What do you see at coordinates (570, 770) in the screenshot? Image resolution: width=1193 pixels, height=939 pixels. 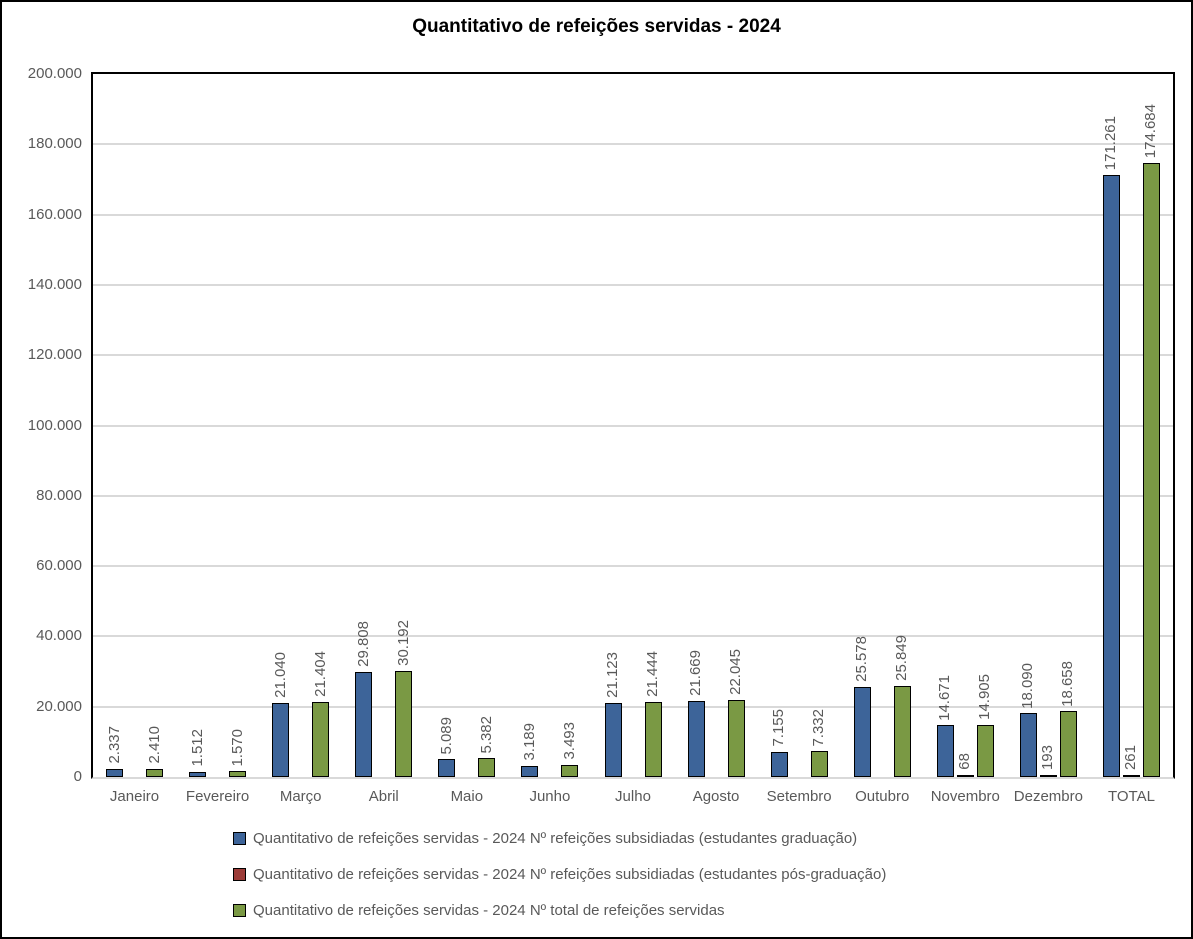 I see `bar-junho-s2` at bounding box center [570, 770].